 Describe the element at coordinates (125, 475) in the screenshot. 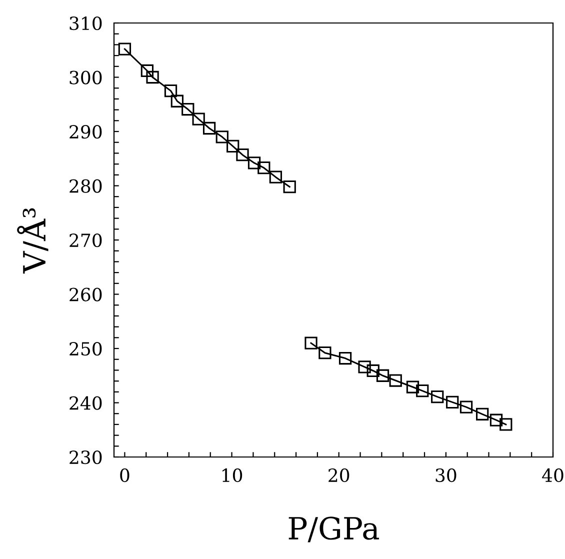

I see `x-tick-label: 0` at that location.